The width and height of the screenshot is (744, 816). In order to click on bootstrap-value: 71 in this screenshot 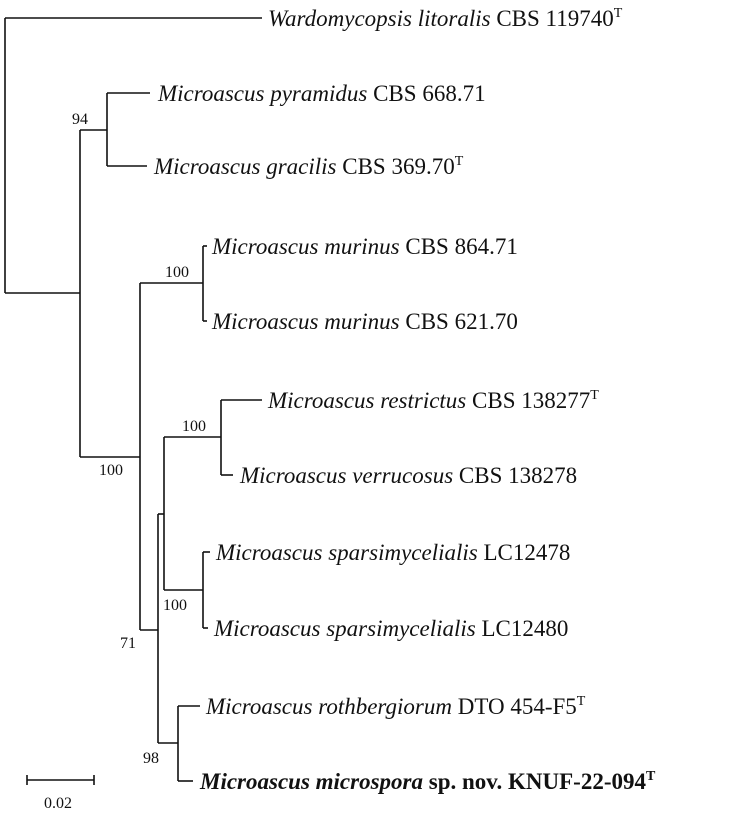, I will do `click(128, 643)`.